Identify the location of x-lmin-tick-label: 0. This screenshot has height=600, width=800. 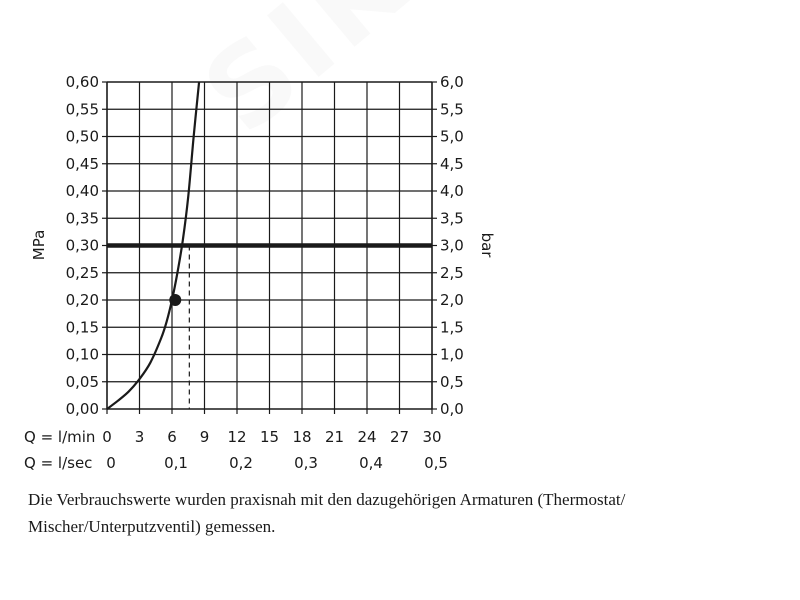
(107, 437).